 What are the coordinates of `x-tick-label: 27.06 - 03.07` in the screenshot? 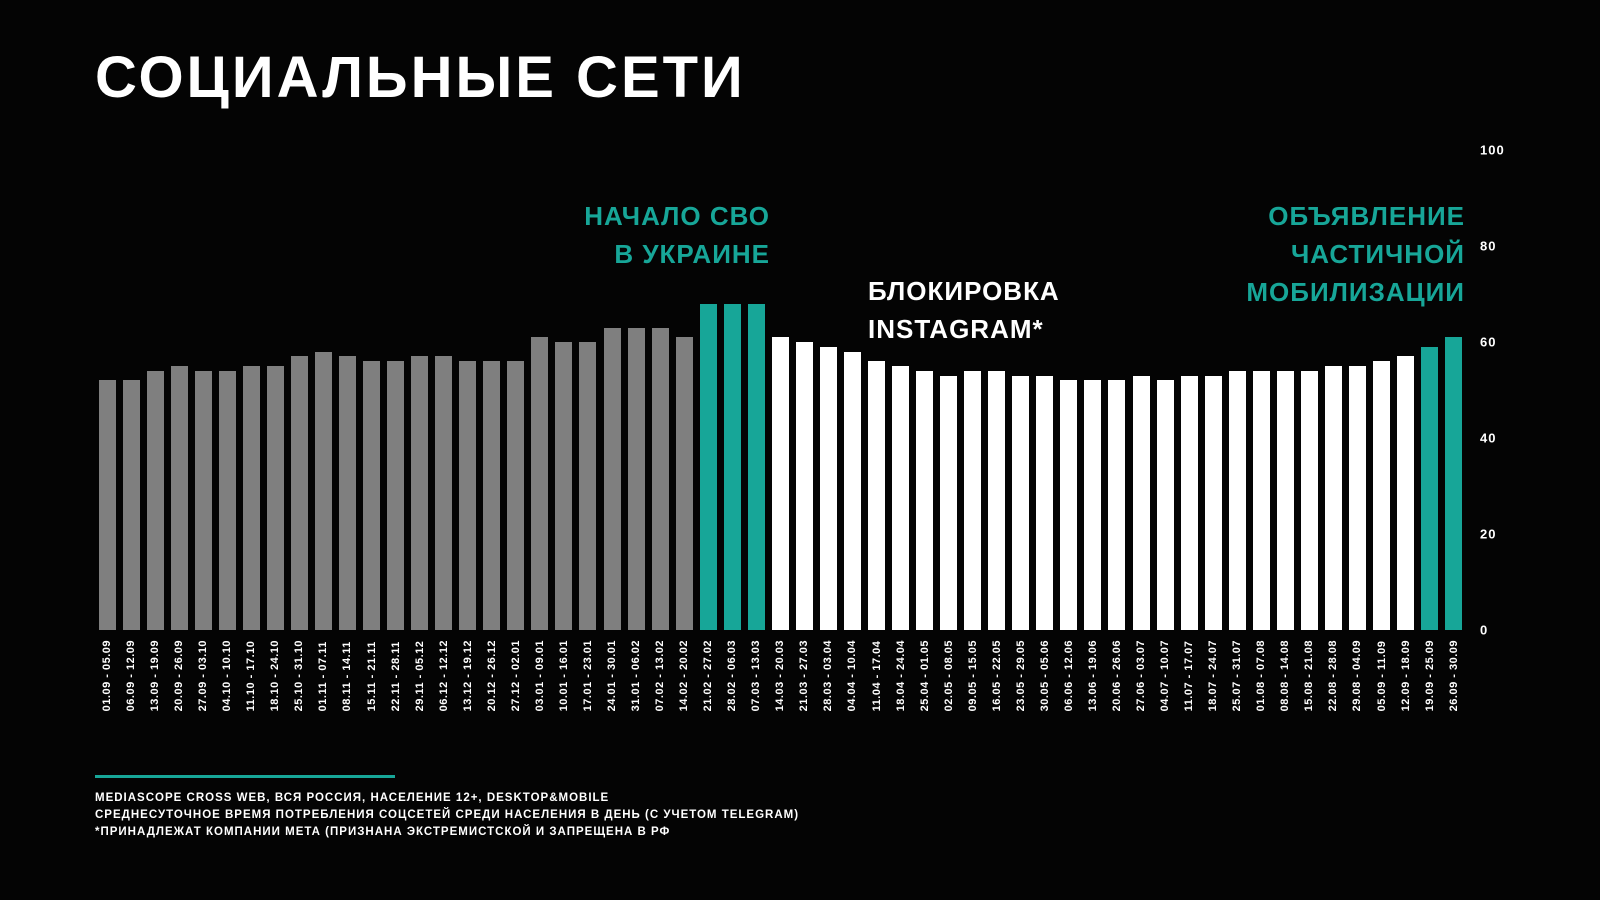 It's located at (1141, 676).